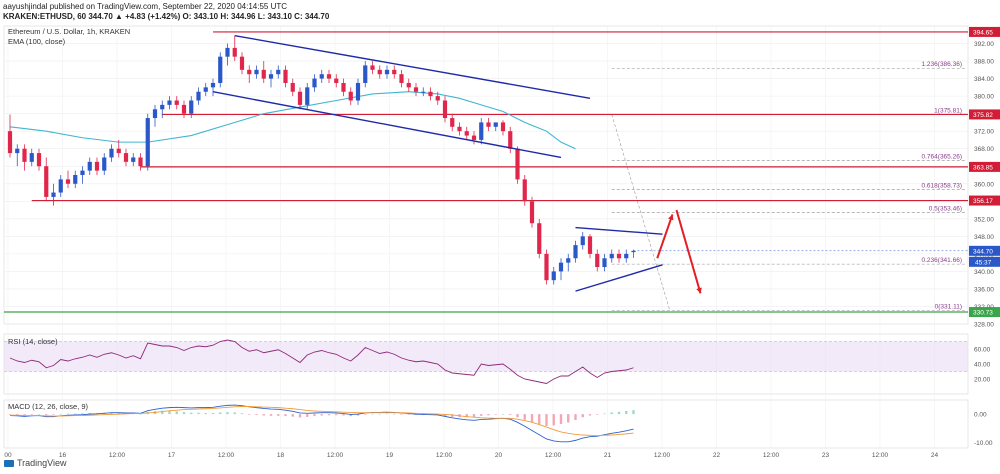  What do you see at coordinates (619, 259) in the screenshot?
I see `triangle-pattern` at bounding box center [619, 259].